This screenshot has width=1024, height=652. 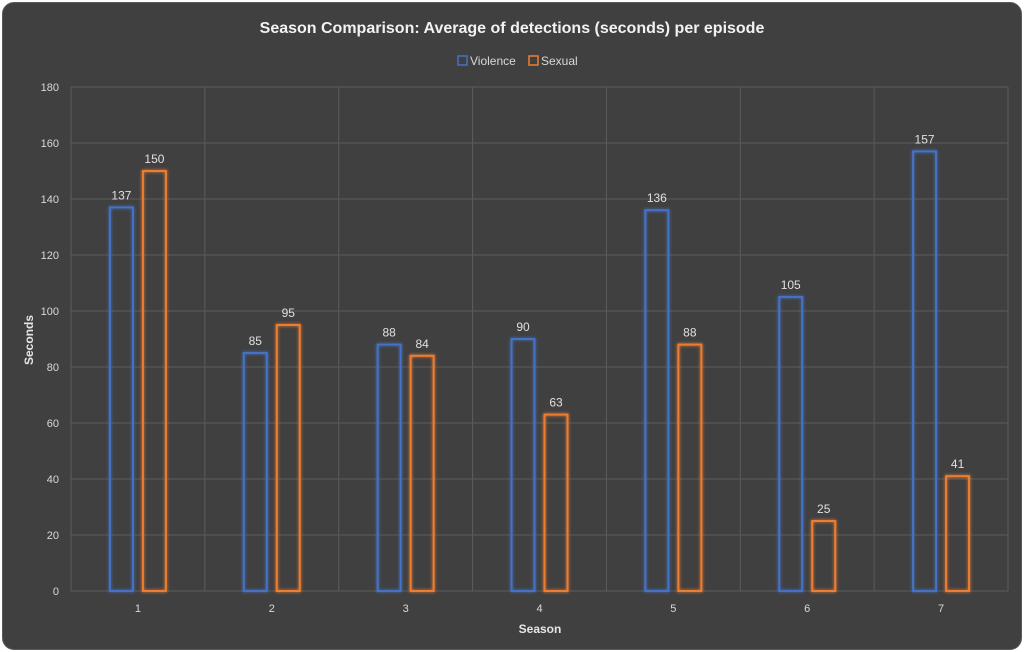 What do you see at coordinates (925, 139) in the screenshot?
I see `data-label-violence-season-7: 157` at bounding box center [925, 139].